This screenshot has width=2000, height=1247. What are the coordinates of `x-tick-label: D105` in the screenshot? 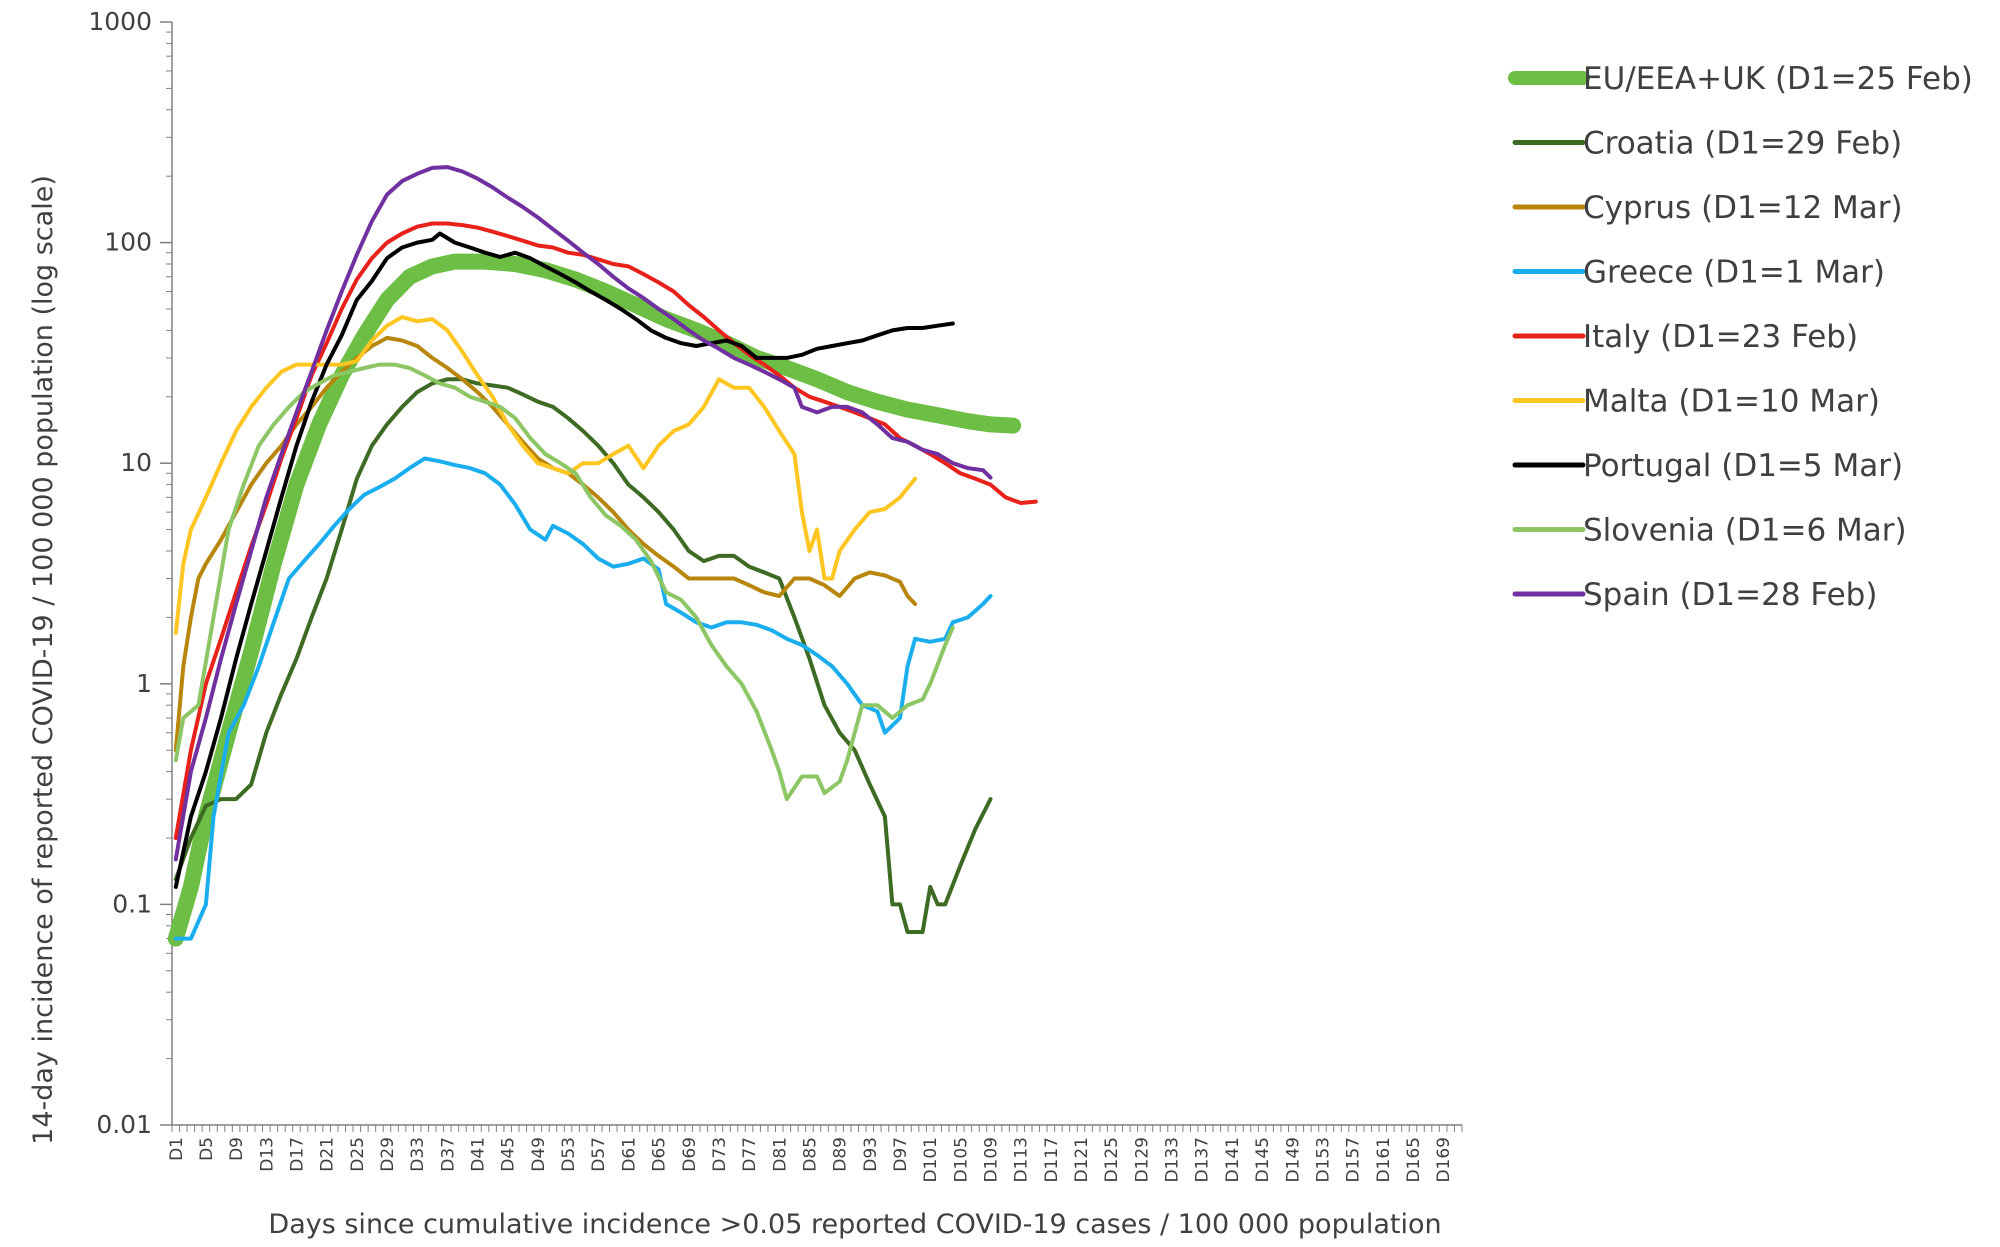 It's located at (961, 1160).